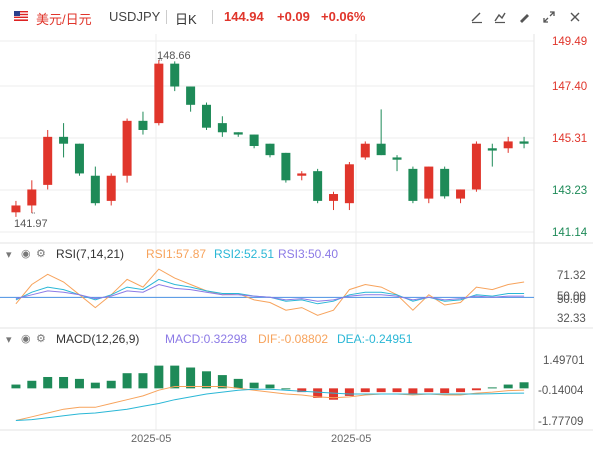 The image size is (593, 454). What do you see at coordinates (570, 42) in the screenshot?
I see `price-axis-label: 149.49` at bounding box center [570, 42].